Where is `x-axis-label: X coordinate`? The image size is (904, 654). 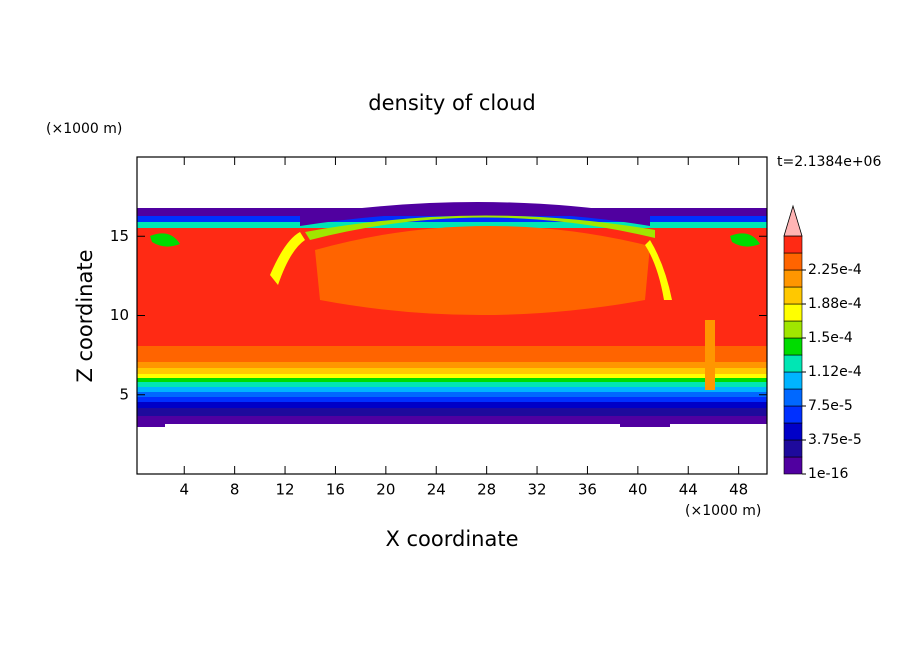
x-axis-label: X coordinate is located at coordinates (451, 539).